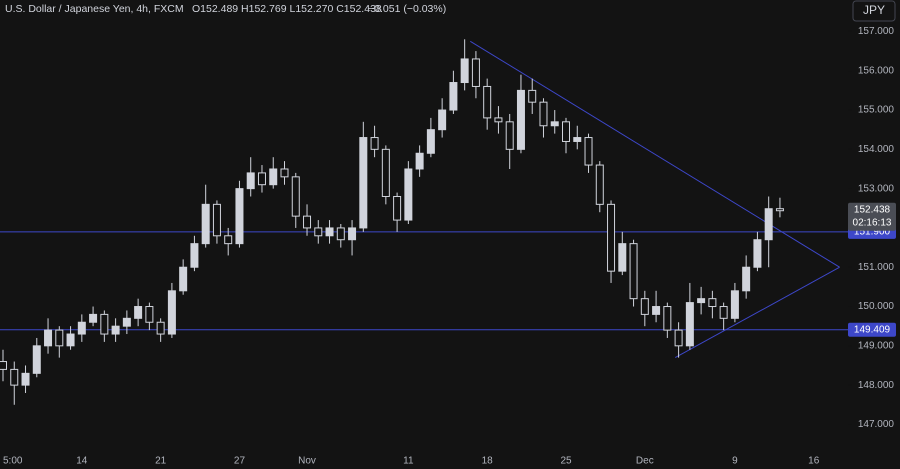 The height and width of the screenshot is (469, 900). I want to click on currency-label: JPY, so click(874, 10).